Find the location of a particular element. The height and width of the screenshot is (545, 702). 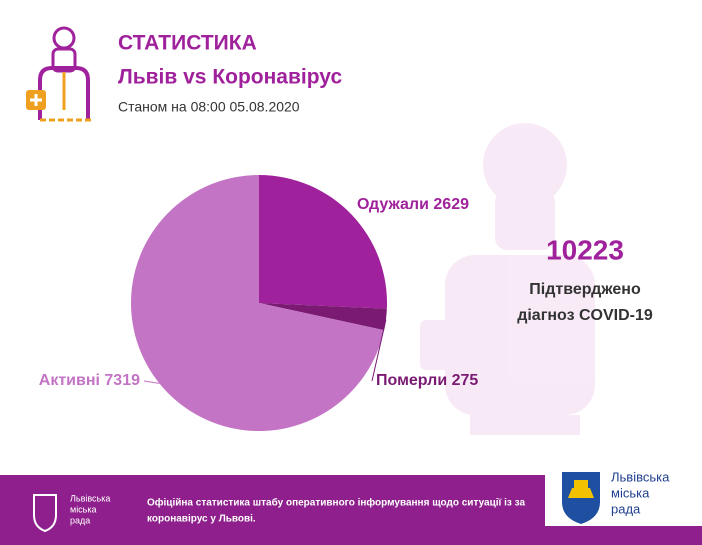

slice-value: 2629 is located at coordinates (451, 204).